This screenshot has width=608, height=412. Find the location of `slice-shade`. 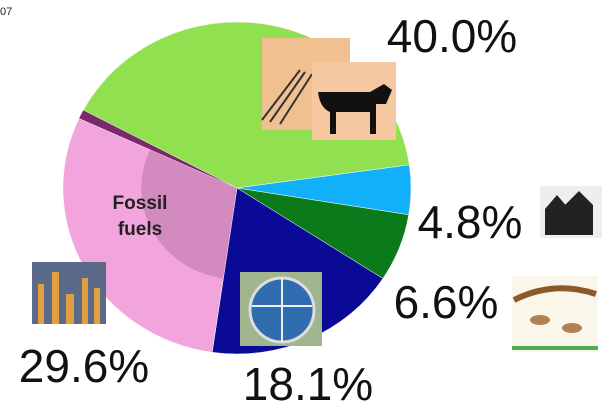

slice-shade is located at coordinates (189, 214).